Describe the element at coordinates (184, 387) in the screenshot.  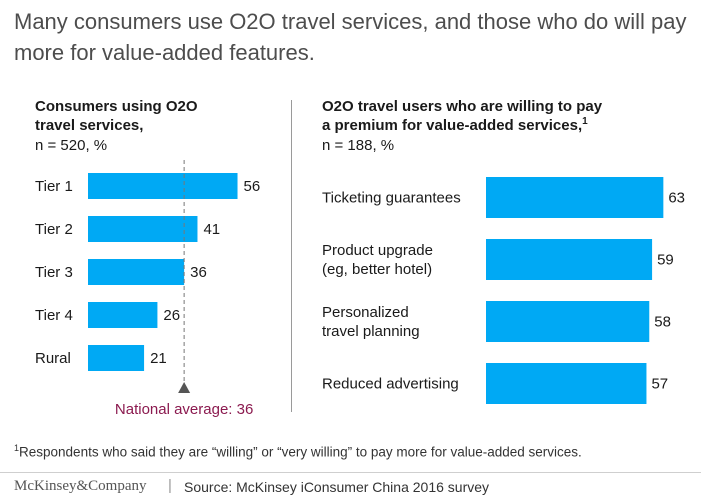
I see `national-average-marker` at that location.